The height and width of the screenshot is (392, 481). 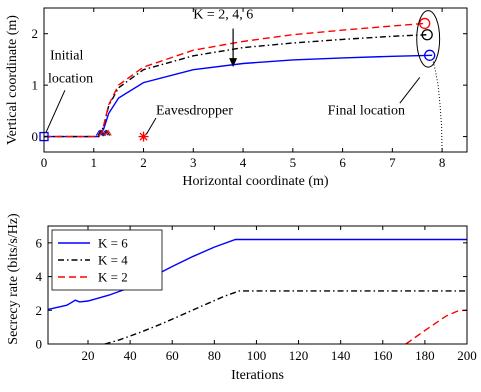 What do you see at coordinates (342, 162) in the screenshot?
I see `x-tick-label: 6` at bounding box center [342, 162].